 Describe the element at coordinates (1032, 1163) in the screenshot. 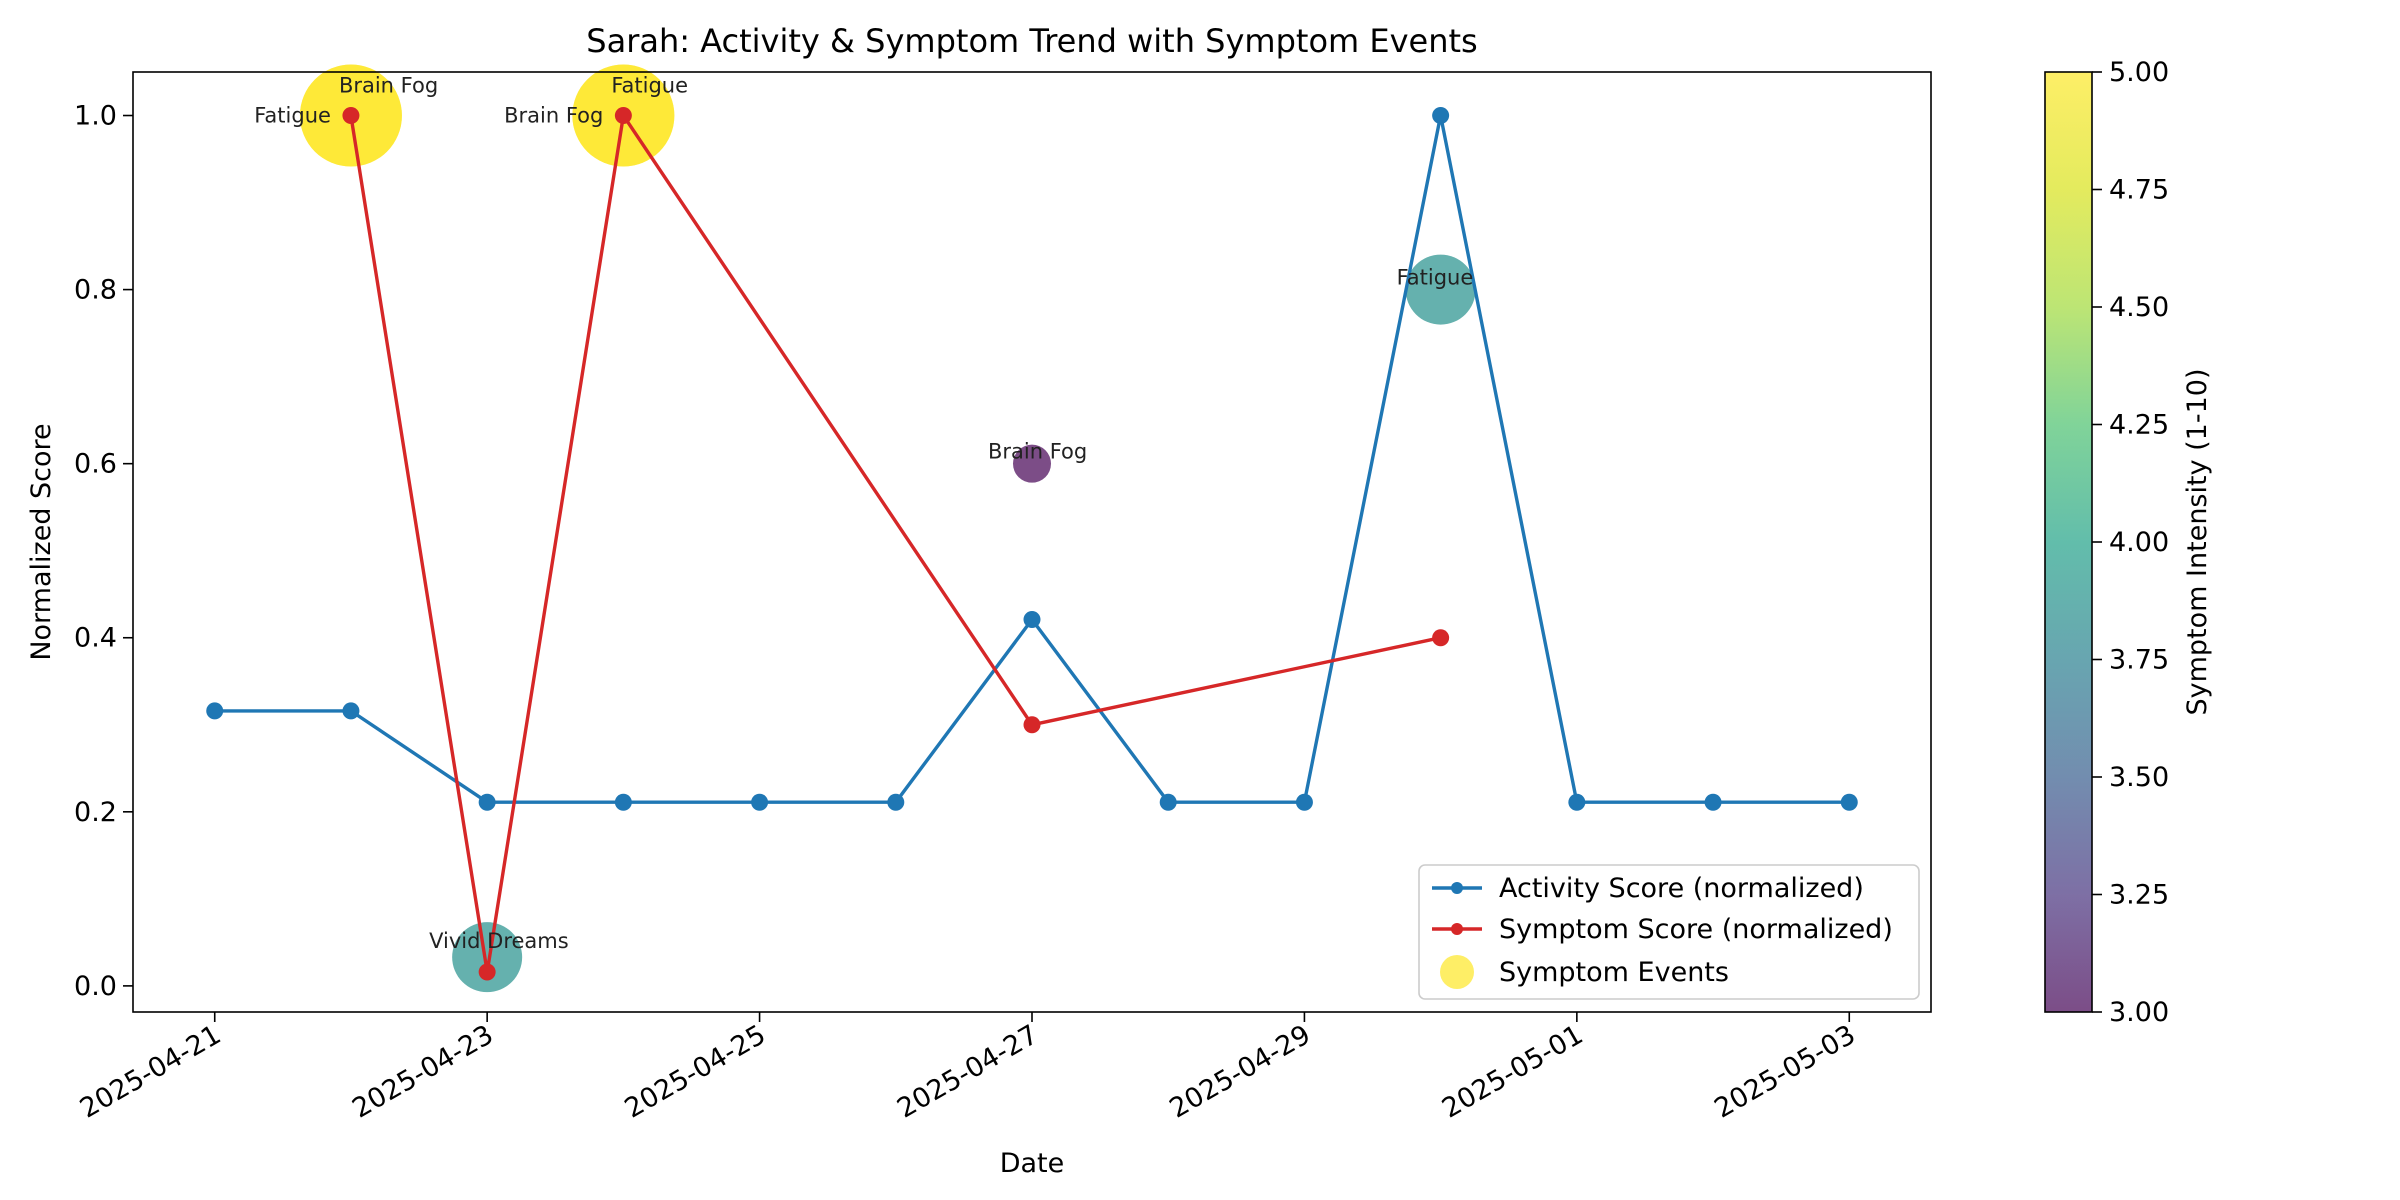

I see `x-axis-label: Date` at that location.